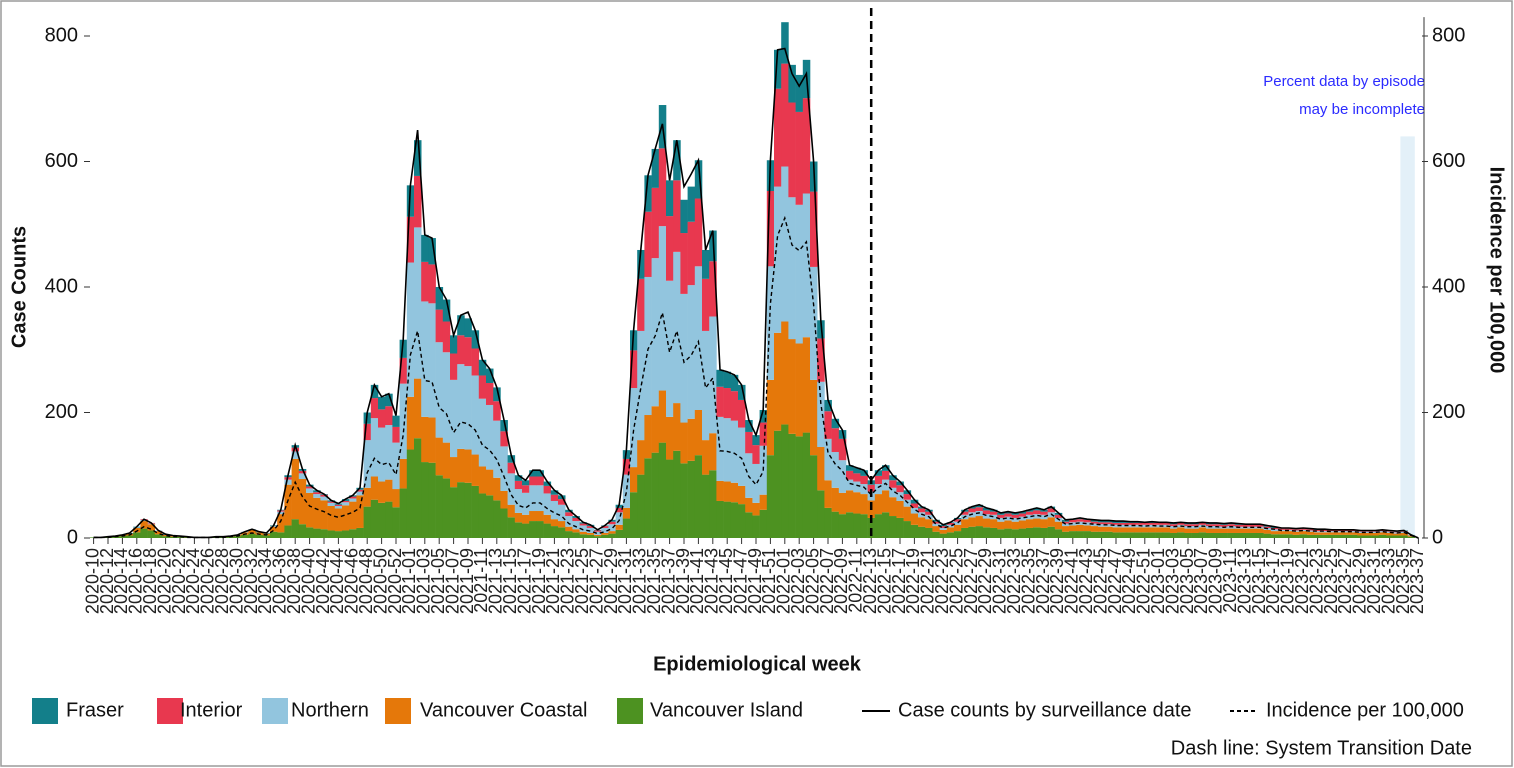 The width and height of the screenshot is (1514, 768). Describe the element at coordinates (1448, 412) in the screenshot. I see `y2-tick-label: 200` at that location.